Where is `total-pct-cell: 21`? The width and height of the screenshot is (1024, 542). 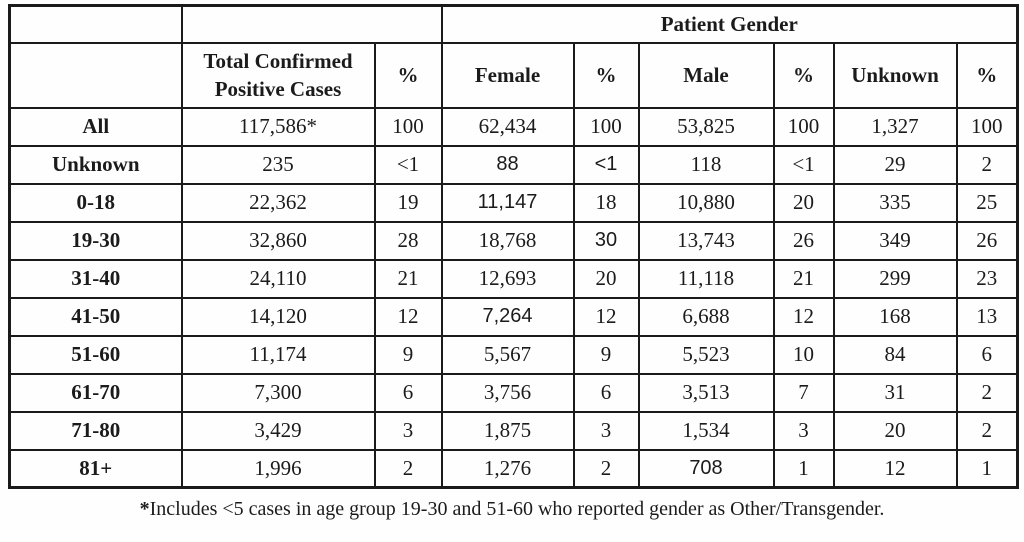
total-pct-cell: 21 is located at coordinates (408, 278).